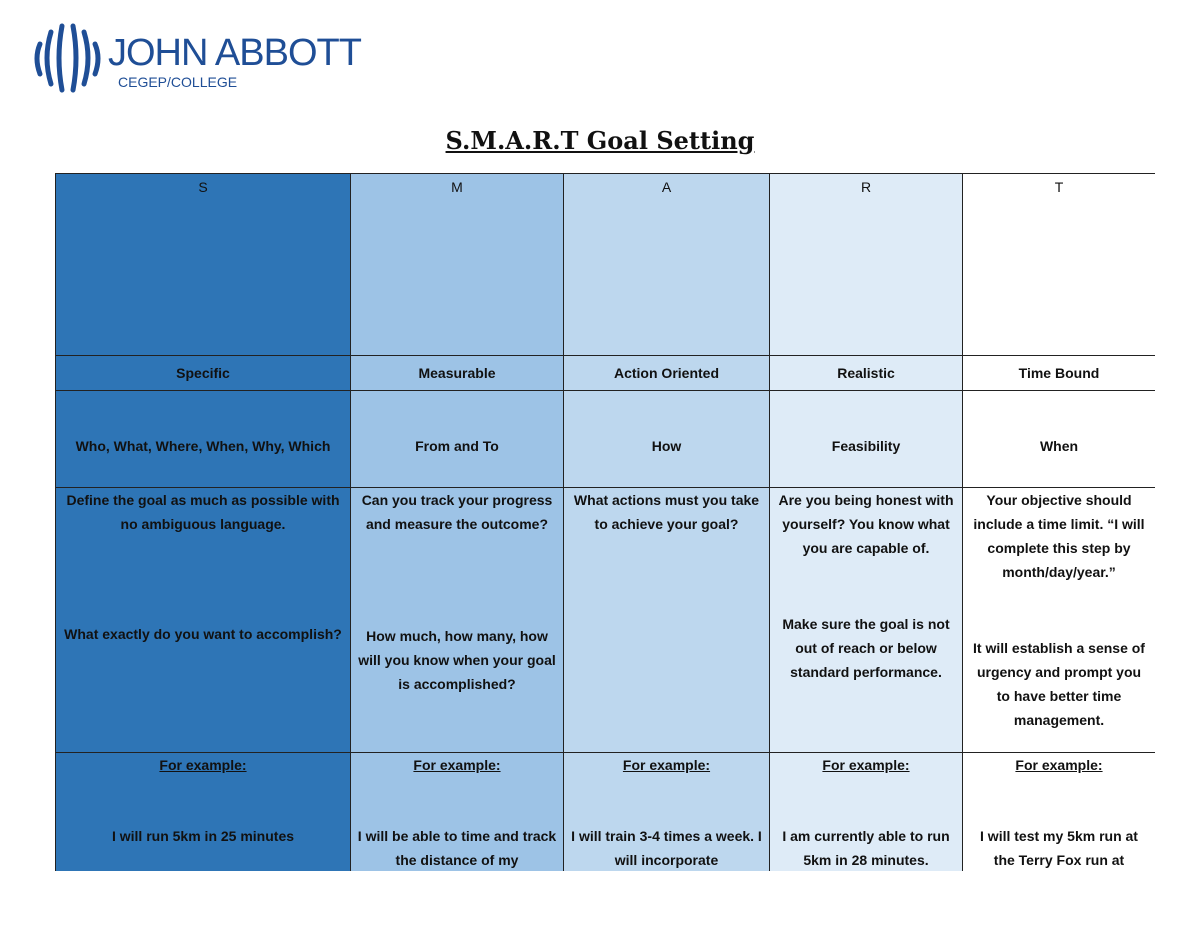  What do you see at coordinates (178, 82) in the screenshot?
I see `logo-subtitle: CEGEP/COLLEGE` at bounding box center [178, 82].